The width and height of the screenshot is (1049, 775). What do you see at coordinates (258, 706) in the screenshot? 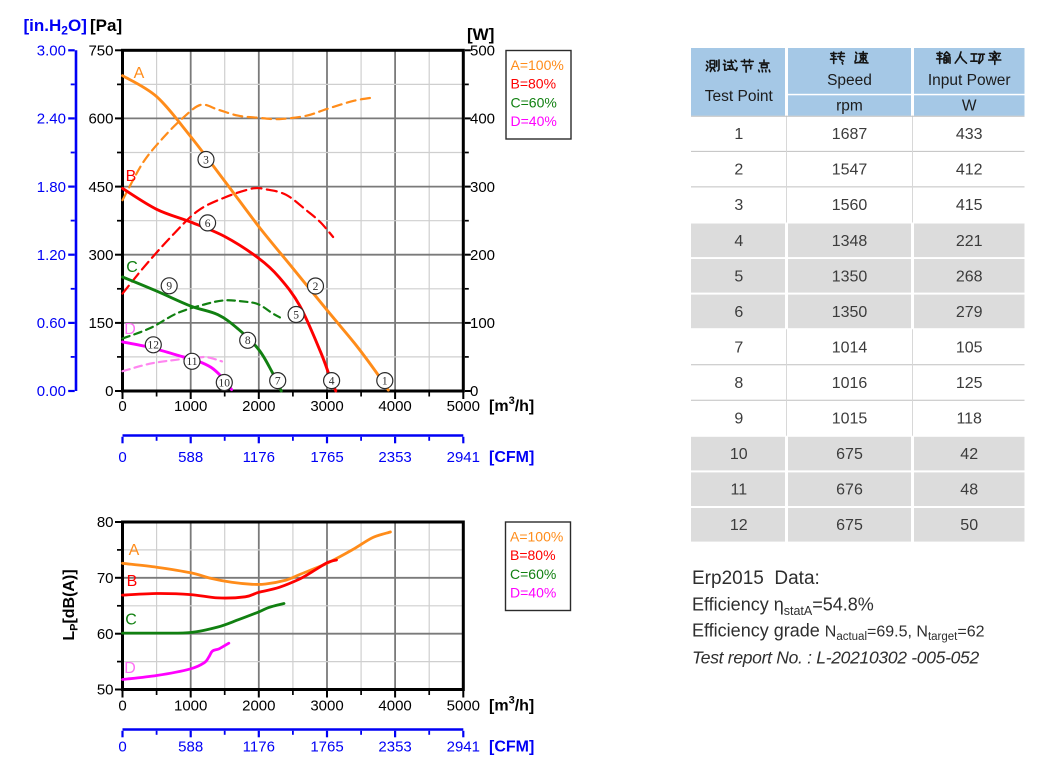
I see `svg-text: 2000` at bounding box center [258, 706].